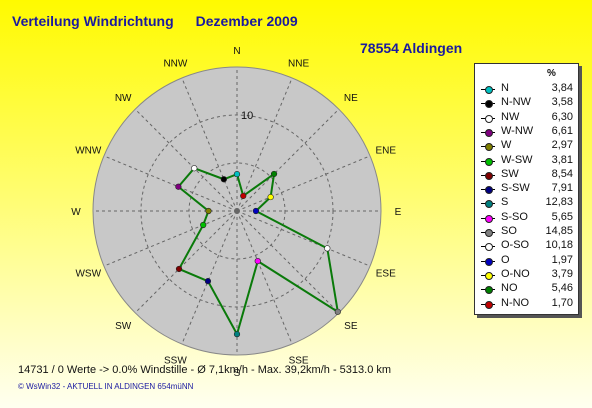  I want to click on rose-point-o, so click(256, 211).